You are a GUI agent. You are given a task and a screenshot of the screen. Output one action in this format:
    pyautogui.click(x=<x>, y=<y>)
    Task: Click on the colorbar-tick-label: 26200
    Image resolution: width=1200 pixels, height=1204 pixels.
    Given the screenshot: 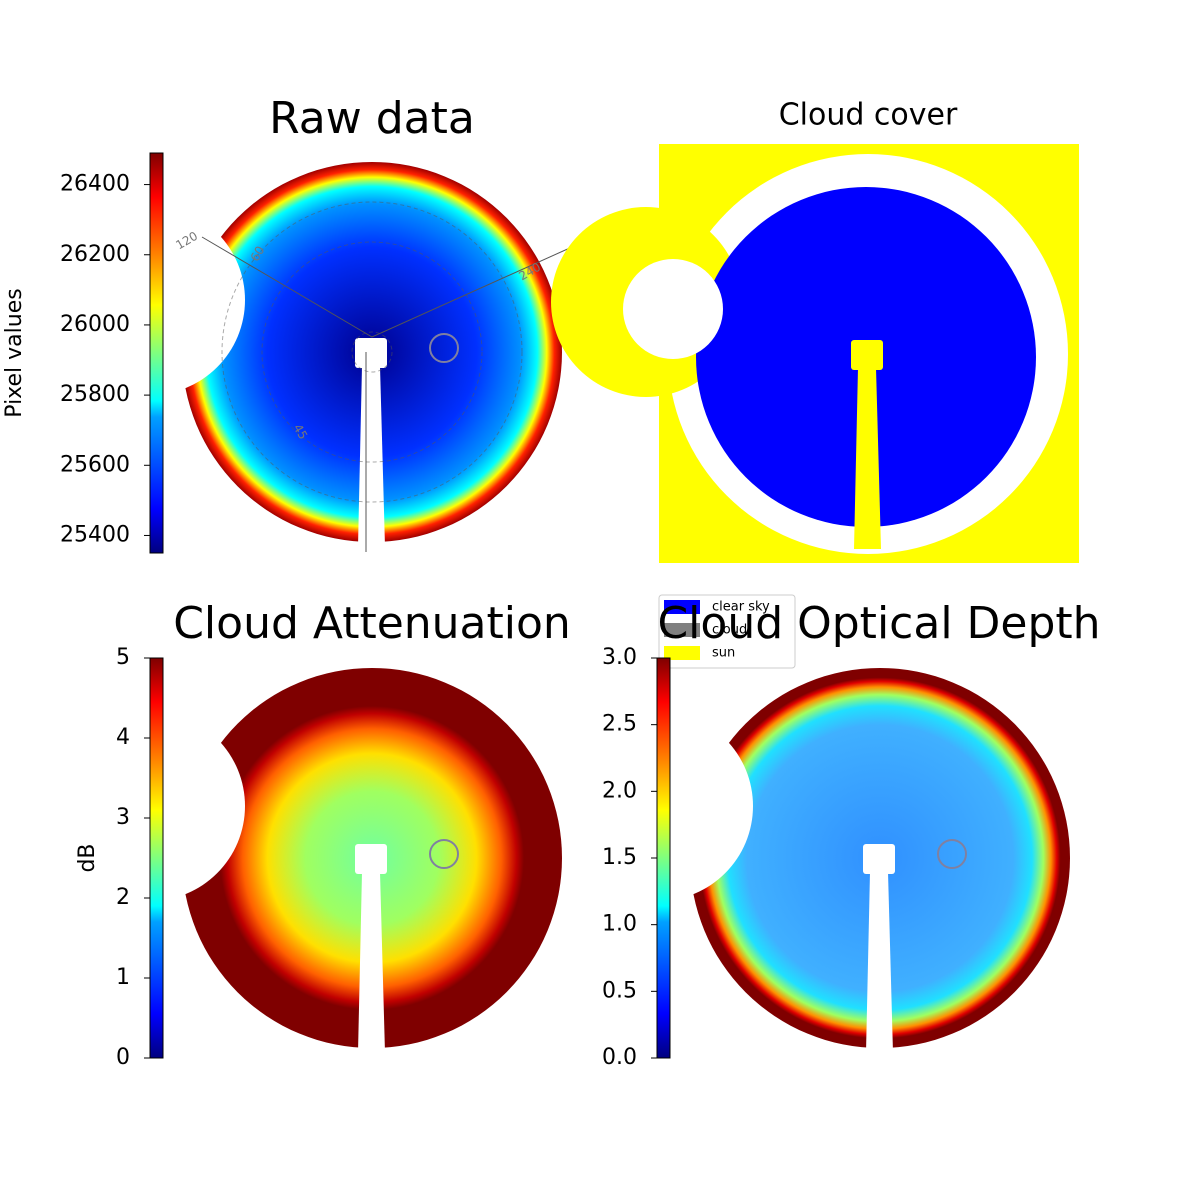 What is the action you would take?
    pyautogui.click(x=95, y=254)
    